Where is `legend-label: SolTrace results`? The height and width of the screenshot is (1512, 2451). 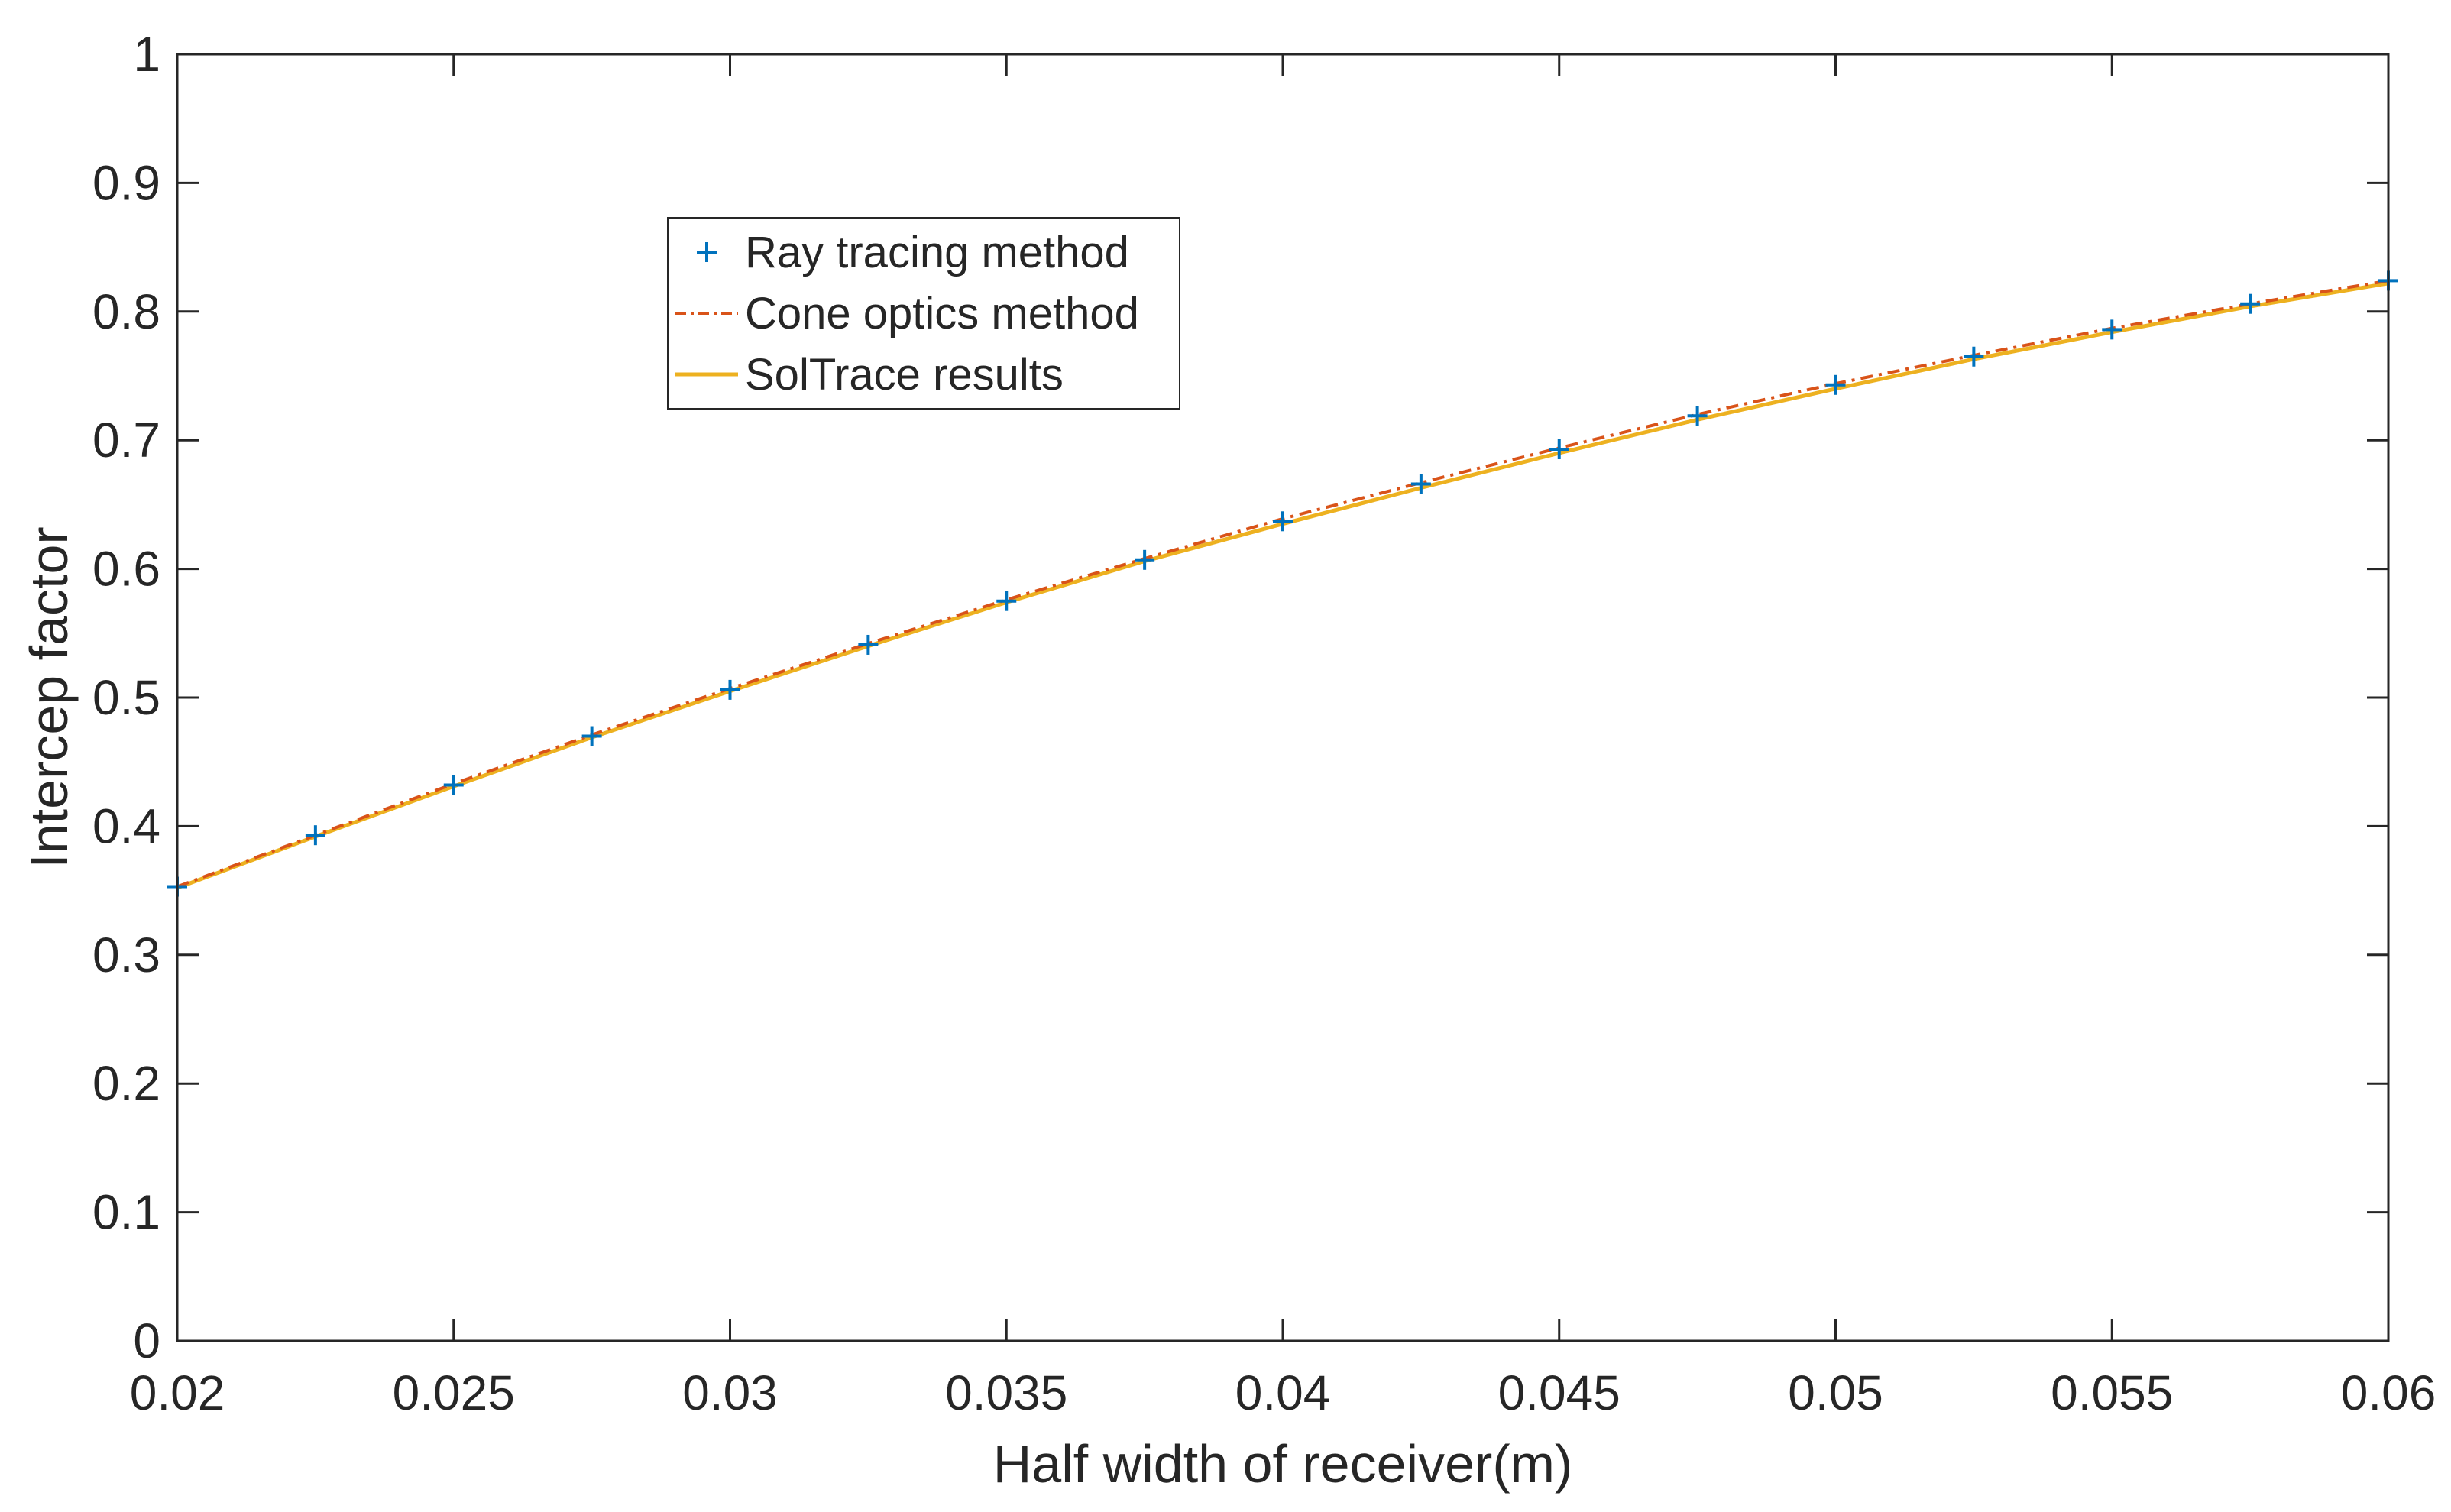
legend-label: SolTrace results is located at coordinates (905, 375).